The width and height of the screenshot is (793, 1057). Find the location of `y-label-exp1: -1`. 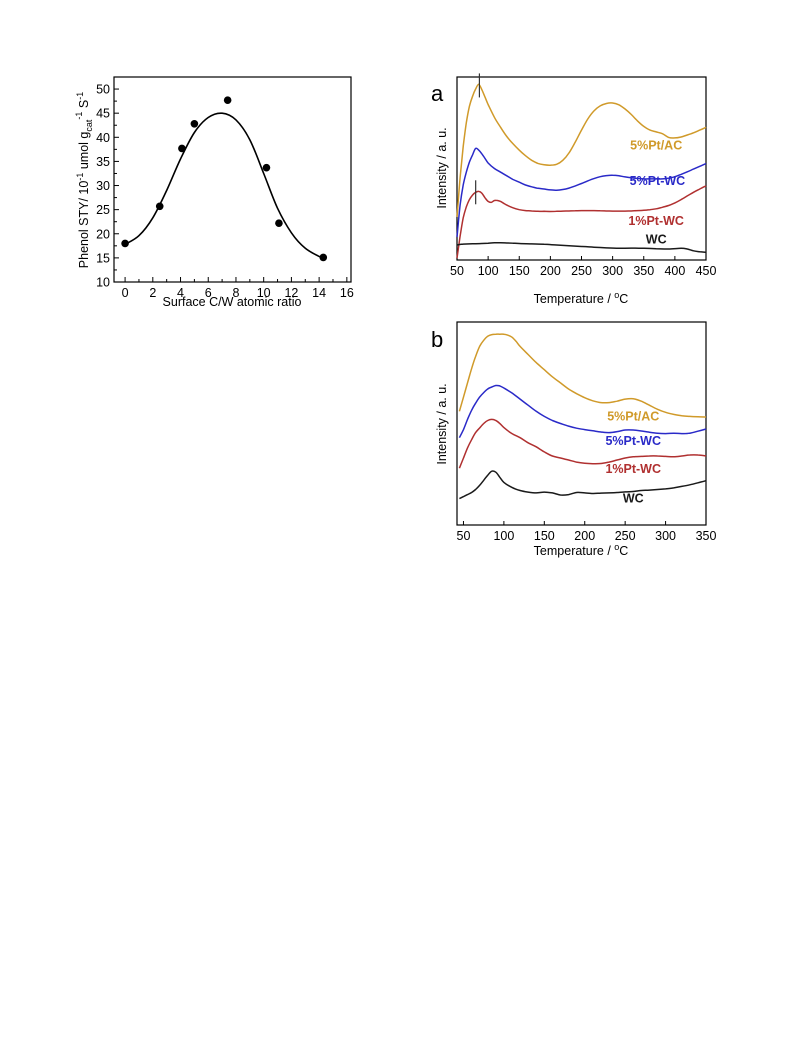

y-label-exp1: -1 is located at coordinates (80, 177).